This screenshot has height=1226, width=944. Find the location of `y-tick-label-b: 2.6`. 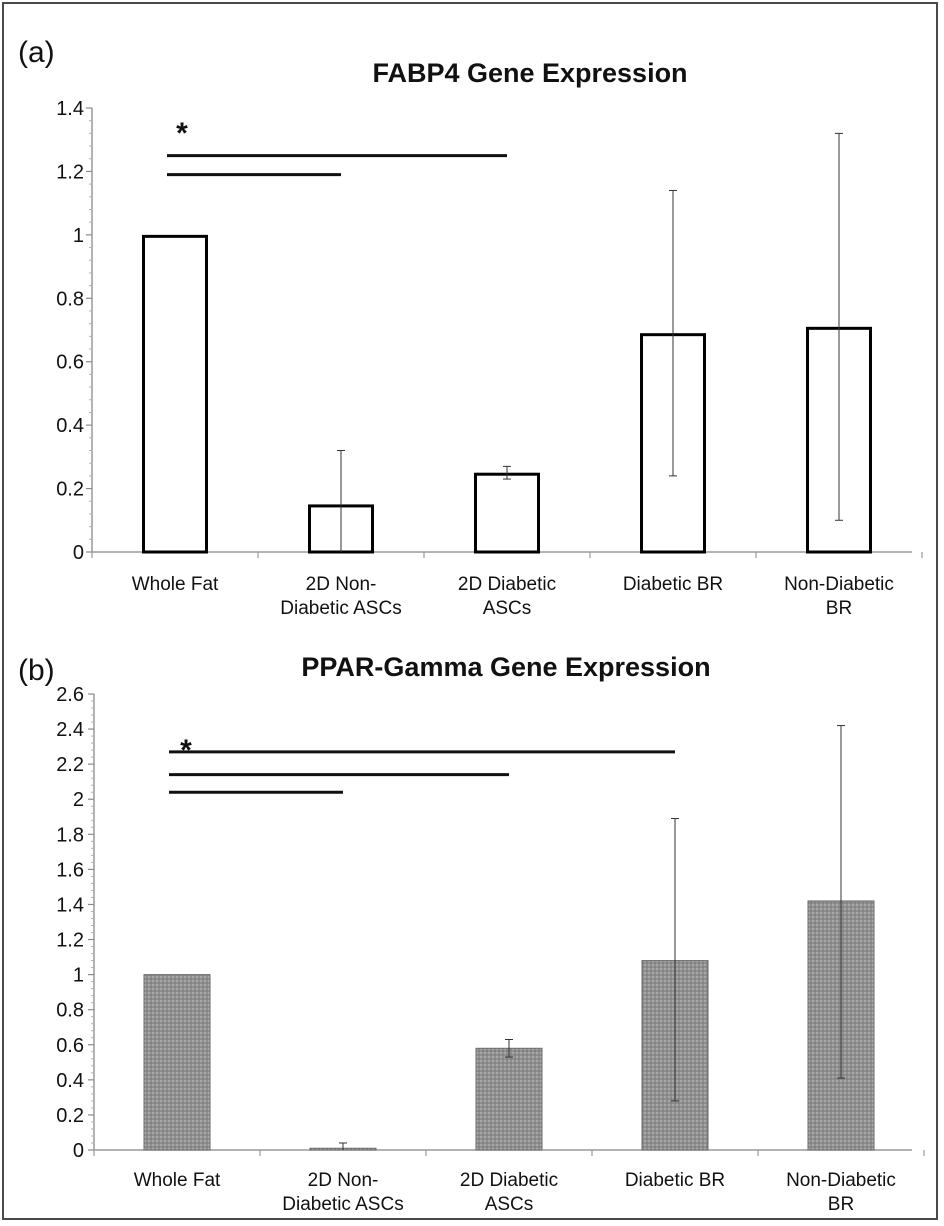

y-tick-label-b: 2.6 is located at coordinates (70, 695).